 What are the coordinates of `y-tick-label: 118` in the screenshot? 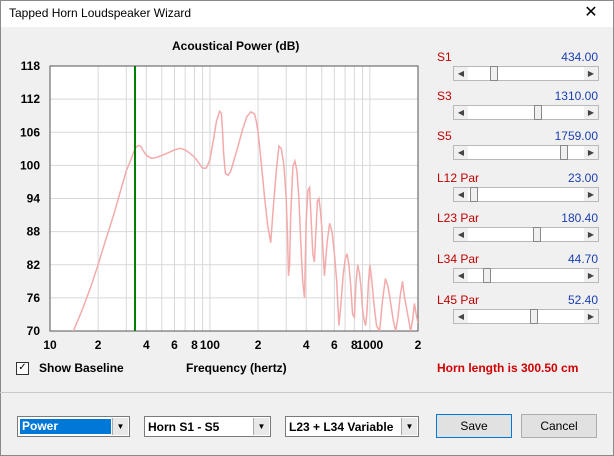 It's located at (31, 66).